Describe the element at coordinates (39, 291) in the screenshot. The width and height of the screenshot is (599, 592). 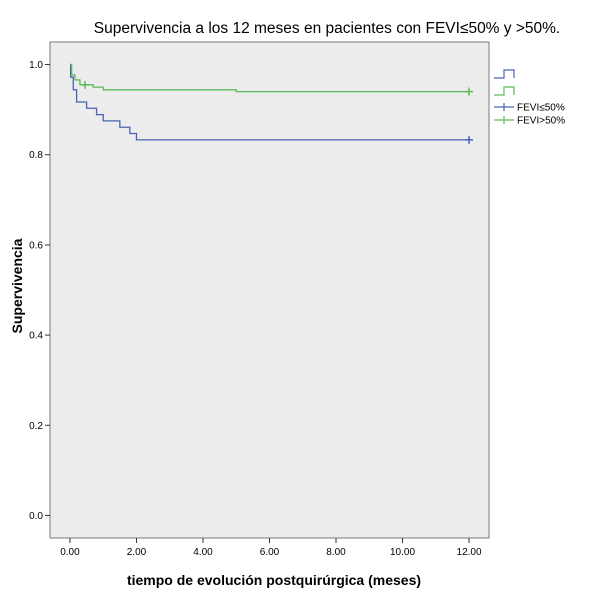
I see `y-axis: 0.0 0.2 0.4 0.6 0.8 1.0` at that location.